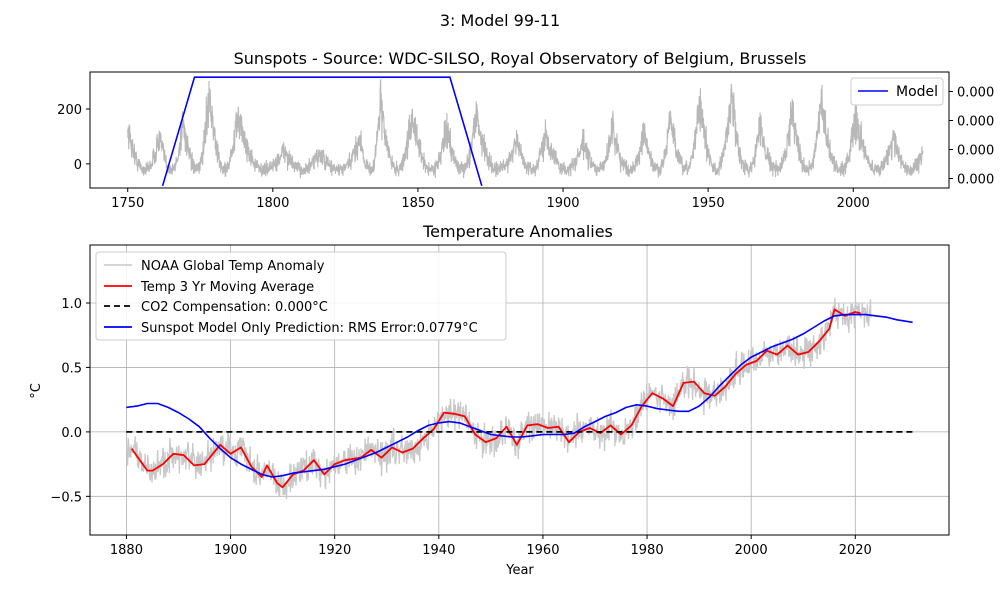 This screenshot has width=1000, height=600. I want to click on sunspot-x-axis: 1750 1800 1850 1900 1950 2000, so click(490, 199).